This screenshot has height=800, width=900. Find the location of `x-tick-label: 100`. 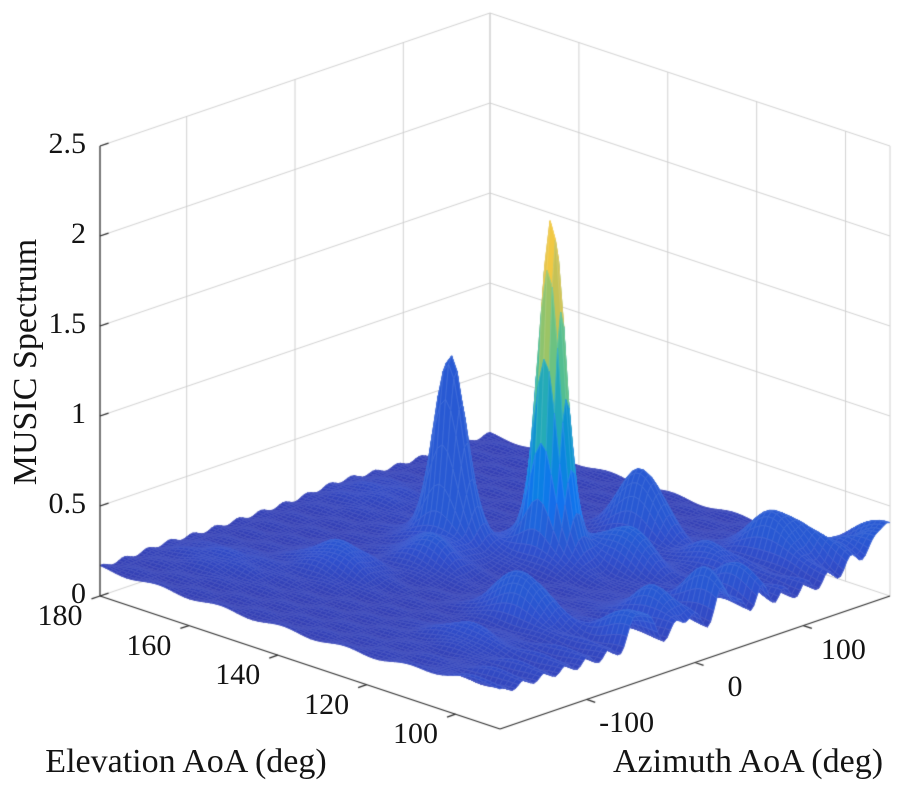

x-tick-label: 100 is located at coordinates (416, 734).